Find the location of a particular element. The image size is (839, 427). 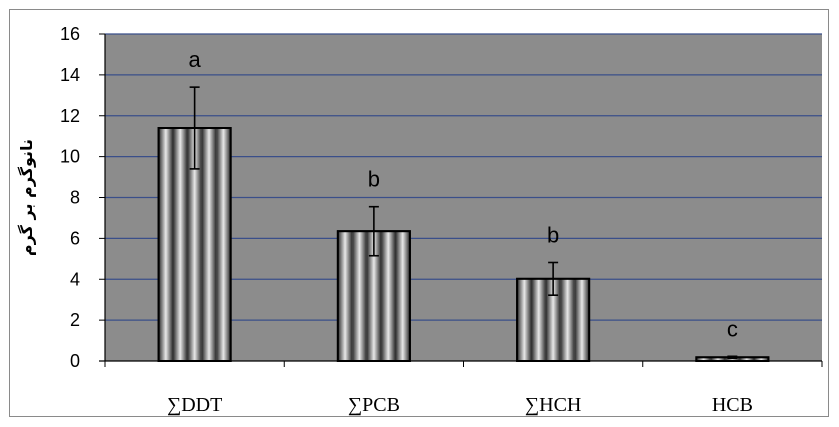

y-tick-label: 8 is located at coordinates (75, 198).